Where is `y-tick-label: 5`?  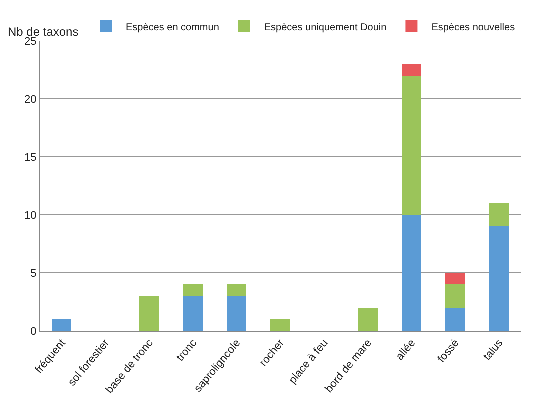
y-tick-label: 5 is located at coordinates (33, 274).